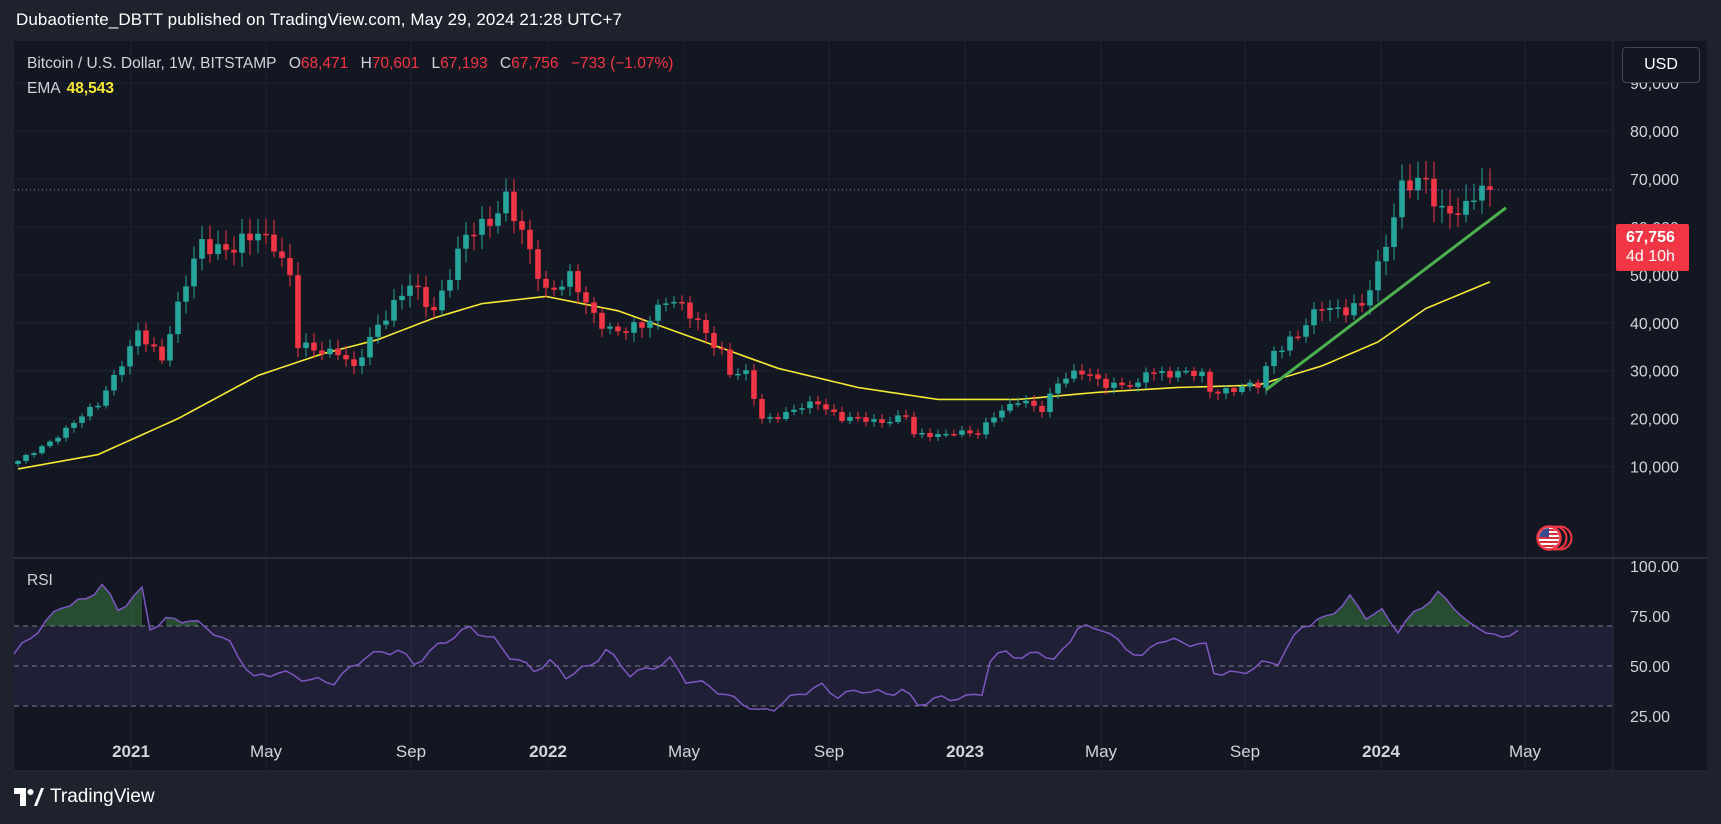  What do you see at coordinates (813, 647) in the screenshot?
I see `rsi-layer` at bounding box center [813, 647].